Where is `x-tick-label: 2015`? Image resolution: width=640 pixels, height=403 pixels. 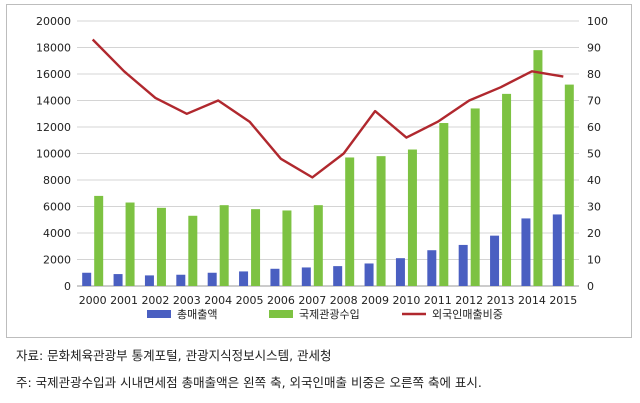 x-tick-label: 2015 is located at coordinates (563, 300).